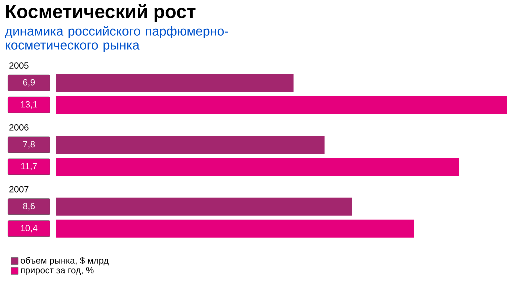 Image resolution: width=531 pixels, height=291 pixels. Describe the element at coordinates (19, 189) in the screenshot. I see `y-tick-label: 2007` at that location.